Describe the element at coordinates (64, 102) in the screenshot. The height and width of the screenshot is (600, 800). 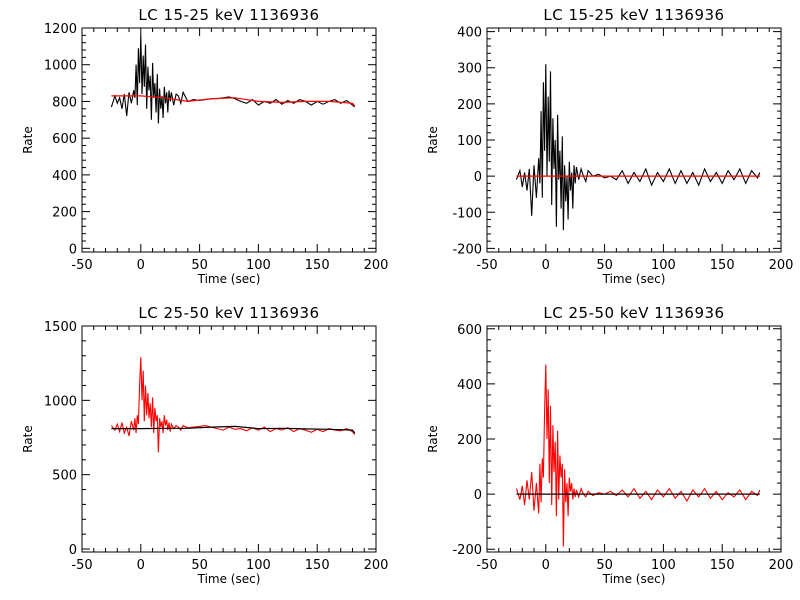
I see `y-tick-label: 800` at that location.